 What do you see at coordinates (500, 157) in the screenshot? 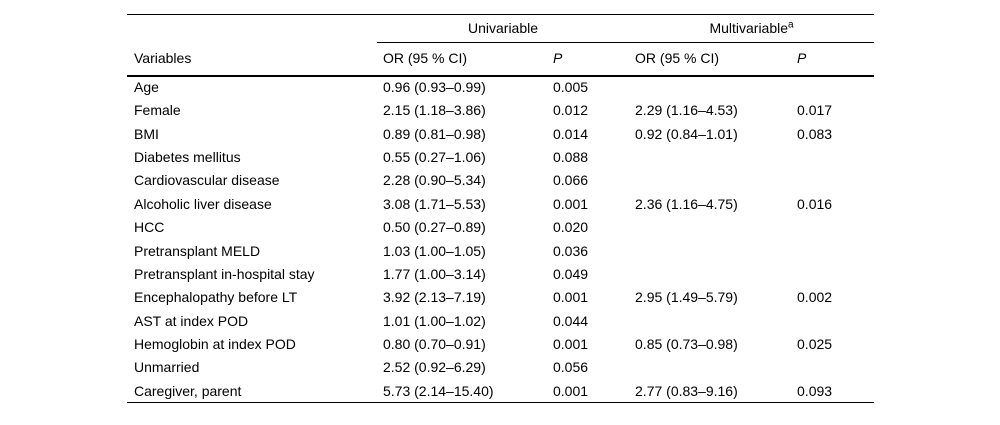
I see `table-row: Diabetes mellitus 0.55 (0.27–1.06) 0.088` at bounding box center [500, 157].